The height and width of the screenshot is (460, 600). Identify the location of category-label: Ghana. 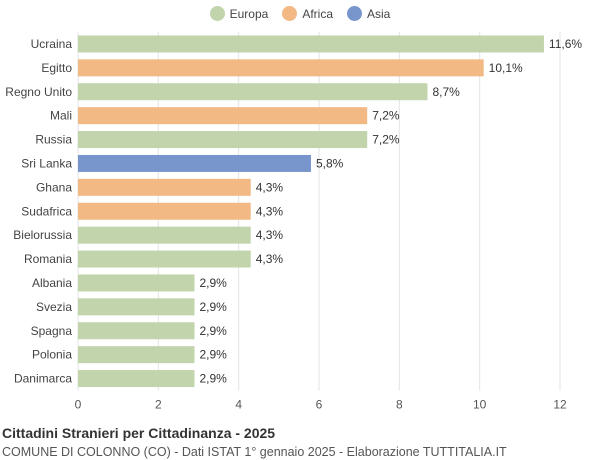
(54, 187).